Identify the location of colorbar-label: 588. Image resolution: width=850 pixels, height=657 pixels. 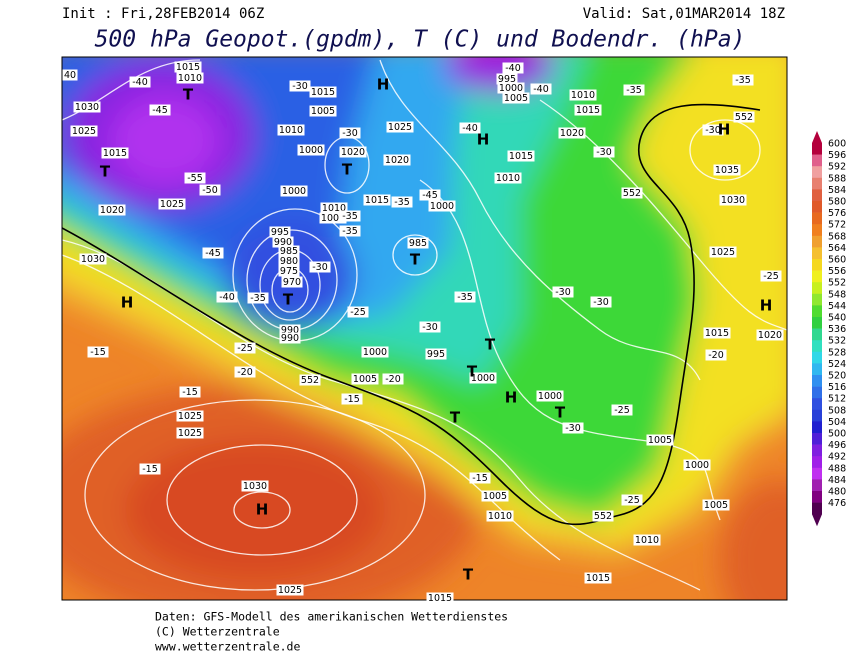
(837, 178).